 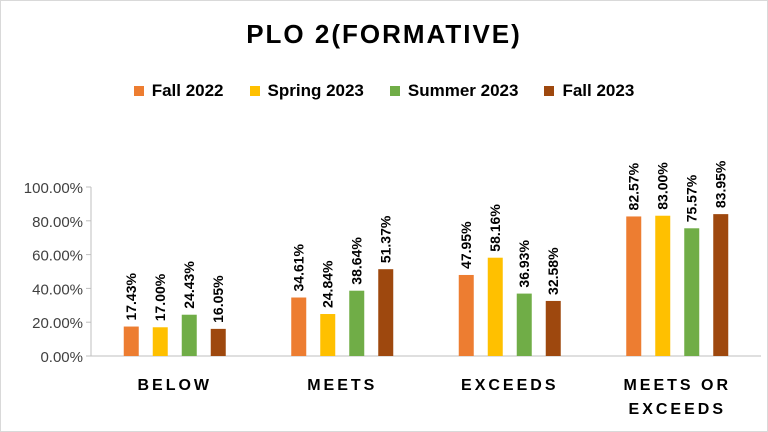 I want to click on y-tick-label: 40.00%, so click(x=57, y=289).